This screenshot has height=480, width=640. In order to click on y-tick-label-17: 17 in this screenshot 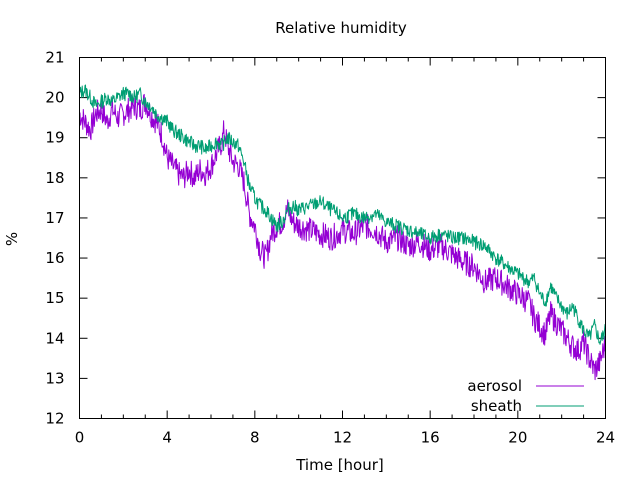, I will do `click(54, 218)`.